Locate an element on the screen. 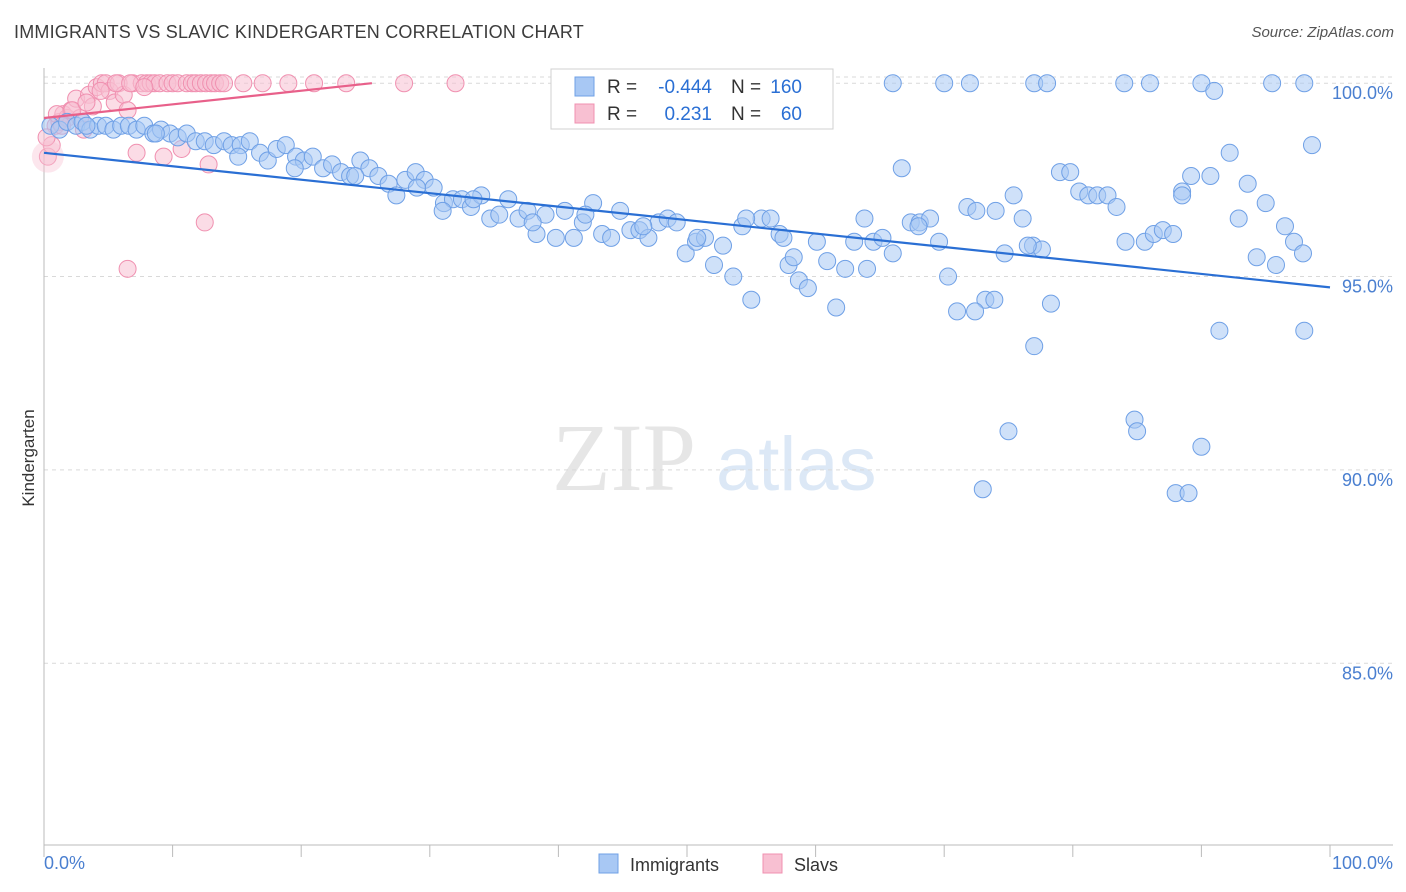 This screenshot has height=892, width=1406. legend-n-label-slavs: N = is located at coordinates (746, 114).